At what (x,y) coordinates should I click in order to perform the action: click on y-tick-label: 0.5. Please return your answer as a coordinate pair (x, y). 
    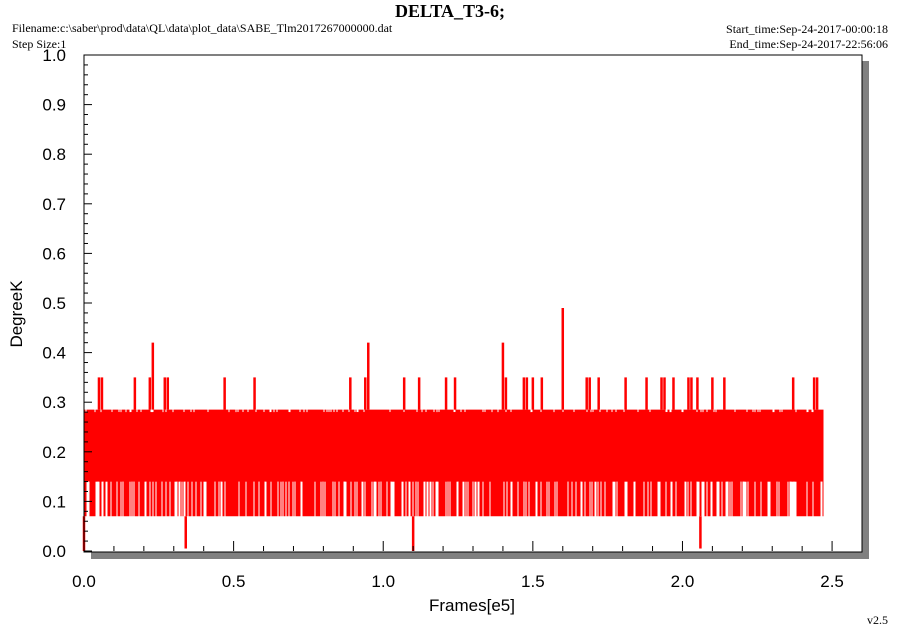
    Looking at the image, I should click on (54, 303).